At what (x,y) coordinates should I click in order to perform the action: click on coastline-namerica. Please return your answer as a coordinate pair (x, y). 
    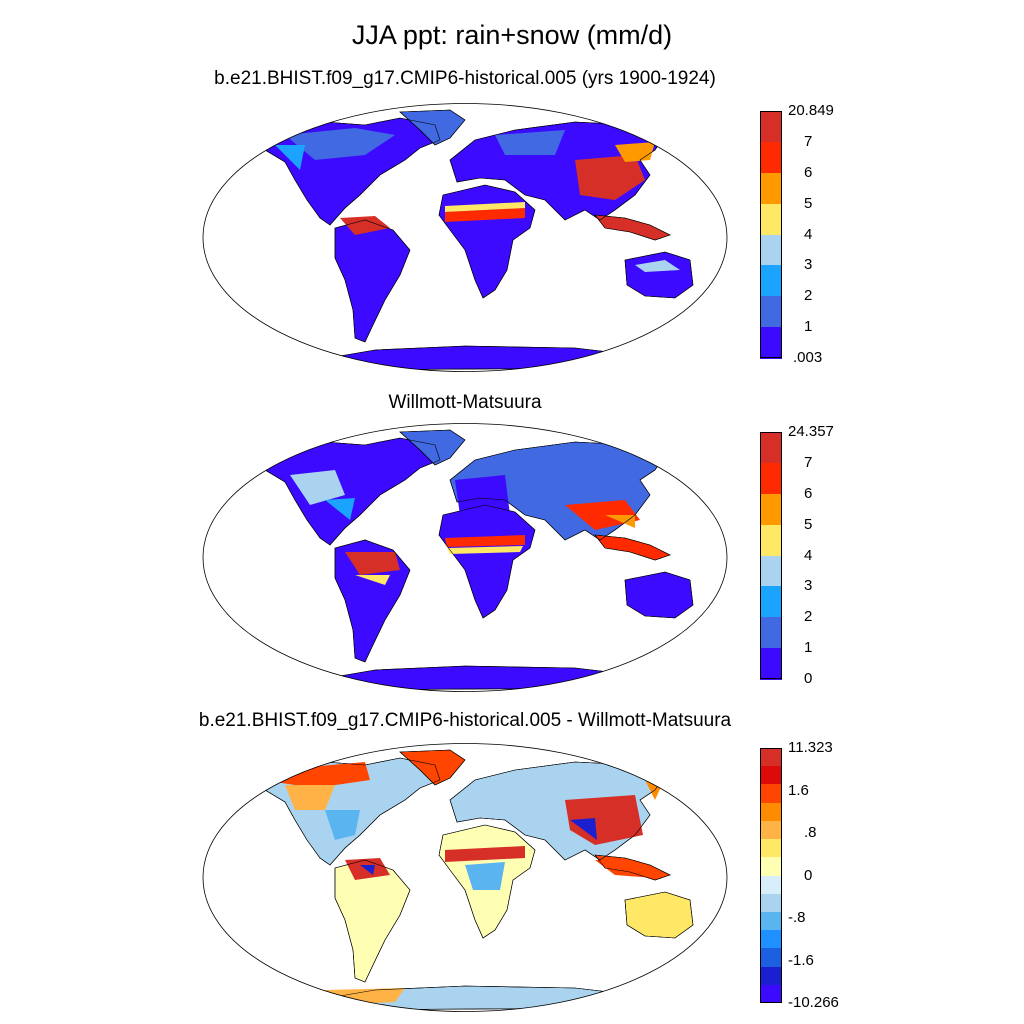
    Looking at the image, I should click on (345, 811).